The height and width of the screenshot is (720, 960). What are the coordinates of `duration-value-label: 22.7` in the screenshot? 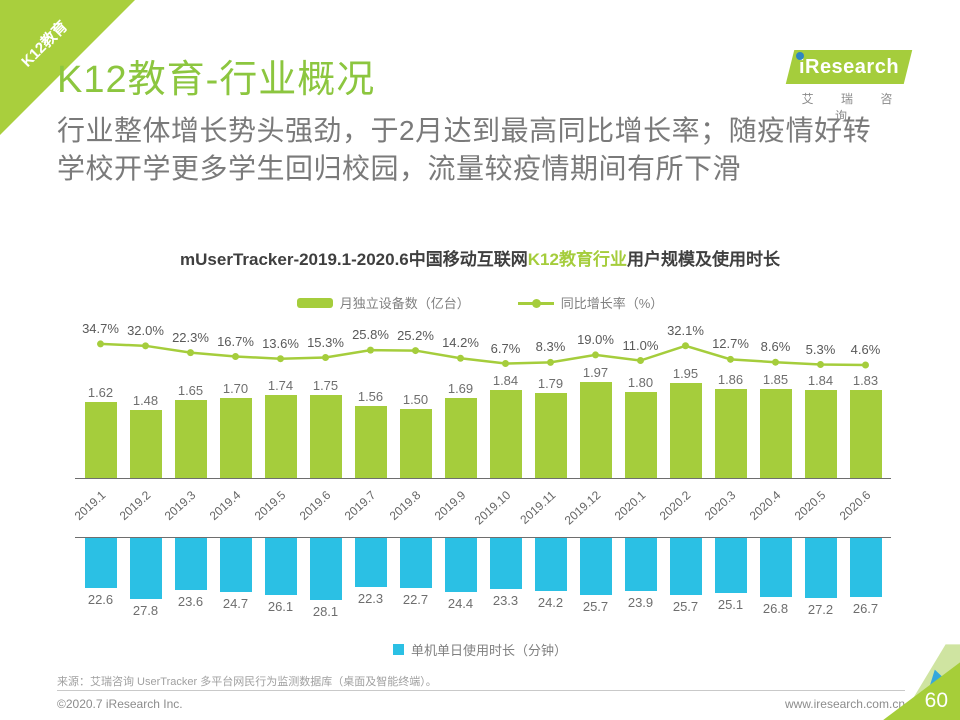 It's located at (415, 599).